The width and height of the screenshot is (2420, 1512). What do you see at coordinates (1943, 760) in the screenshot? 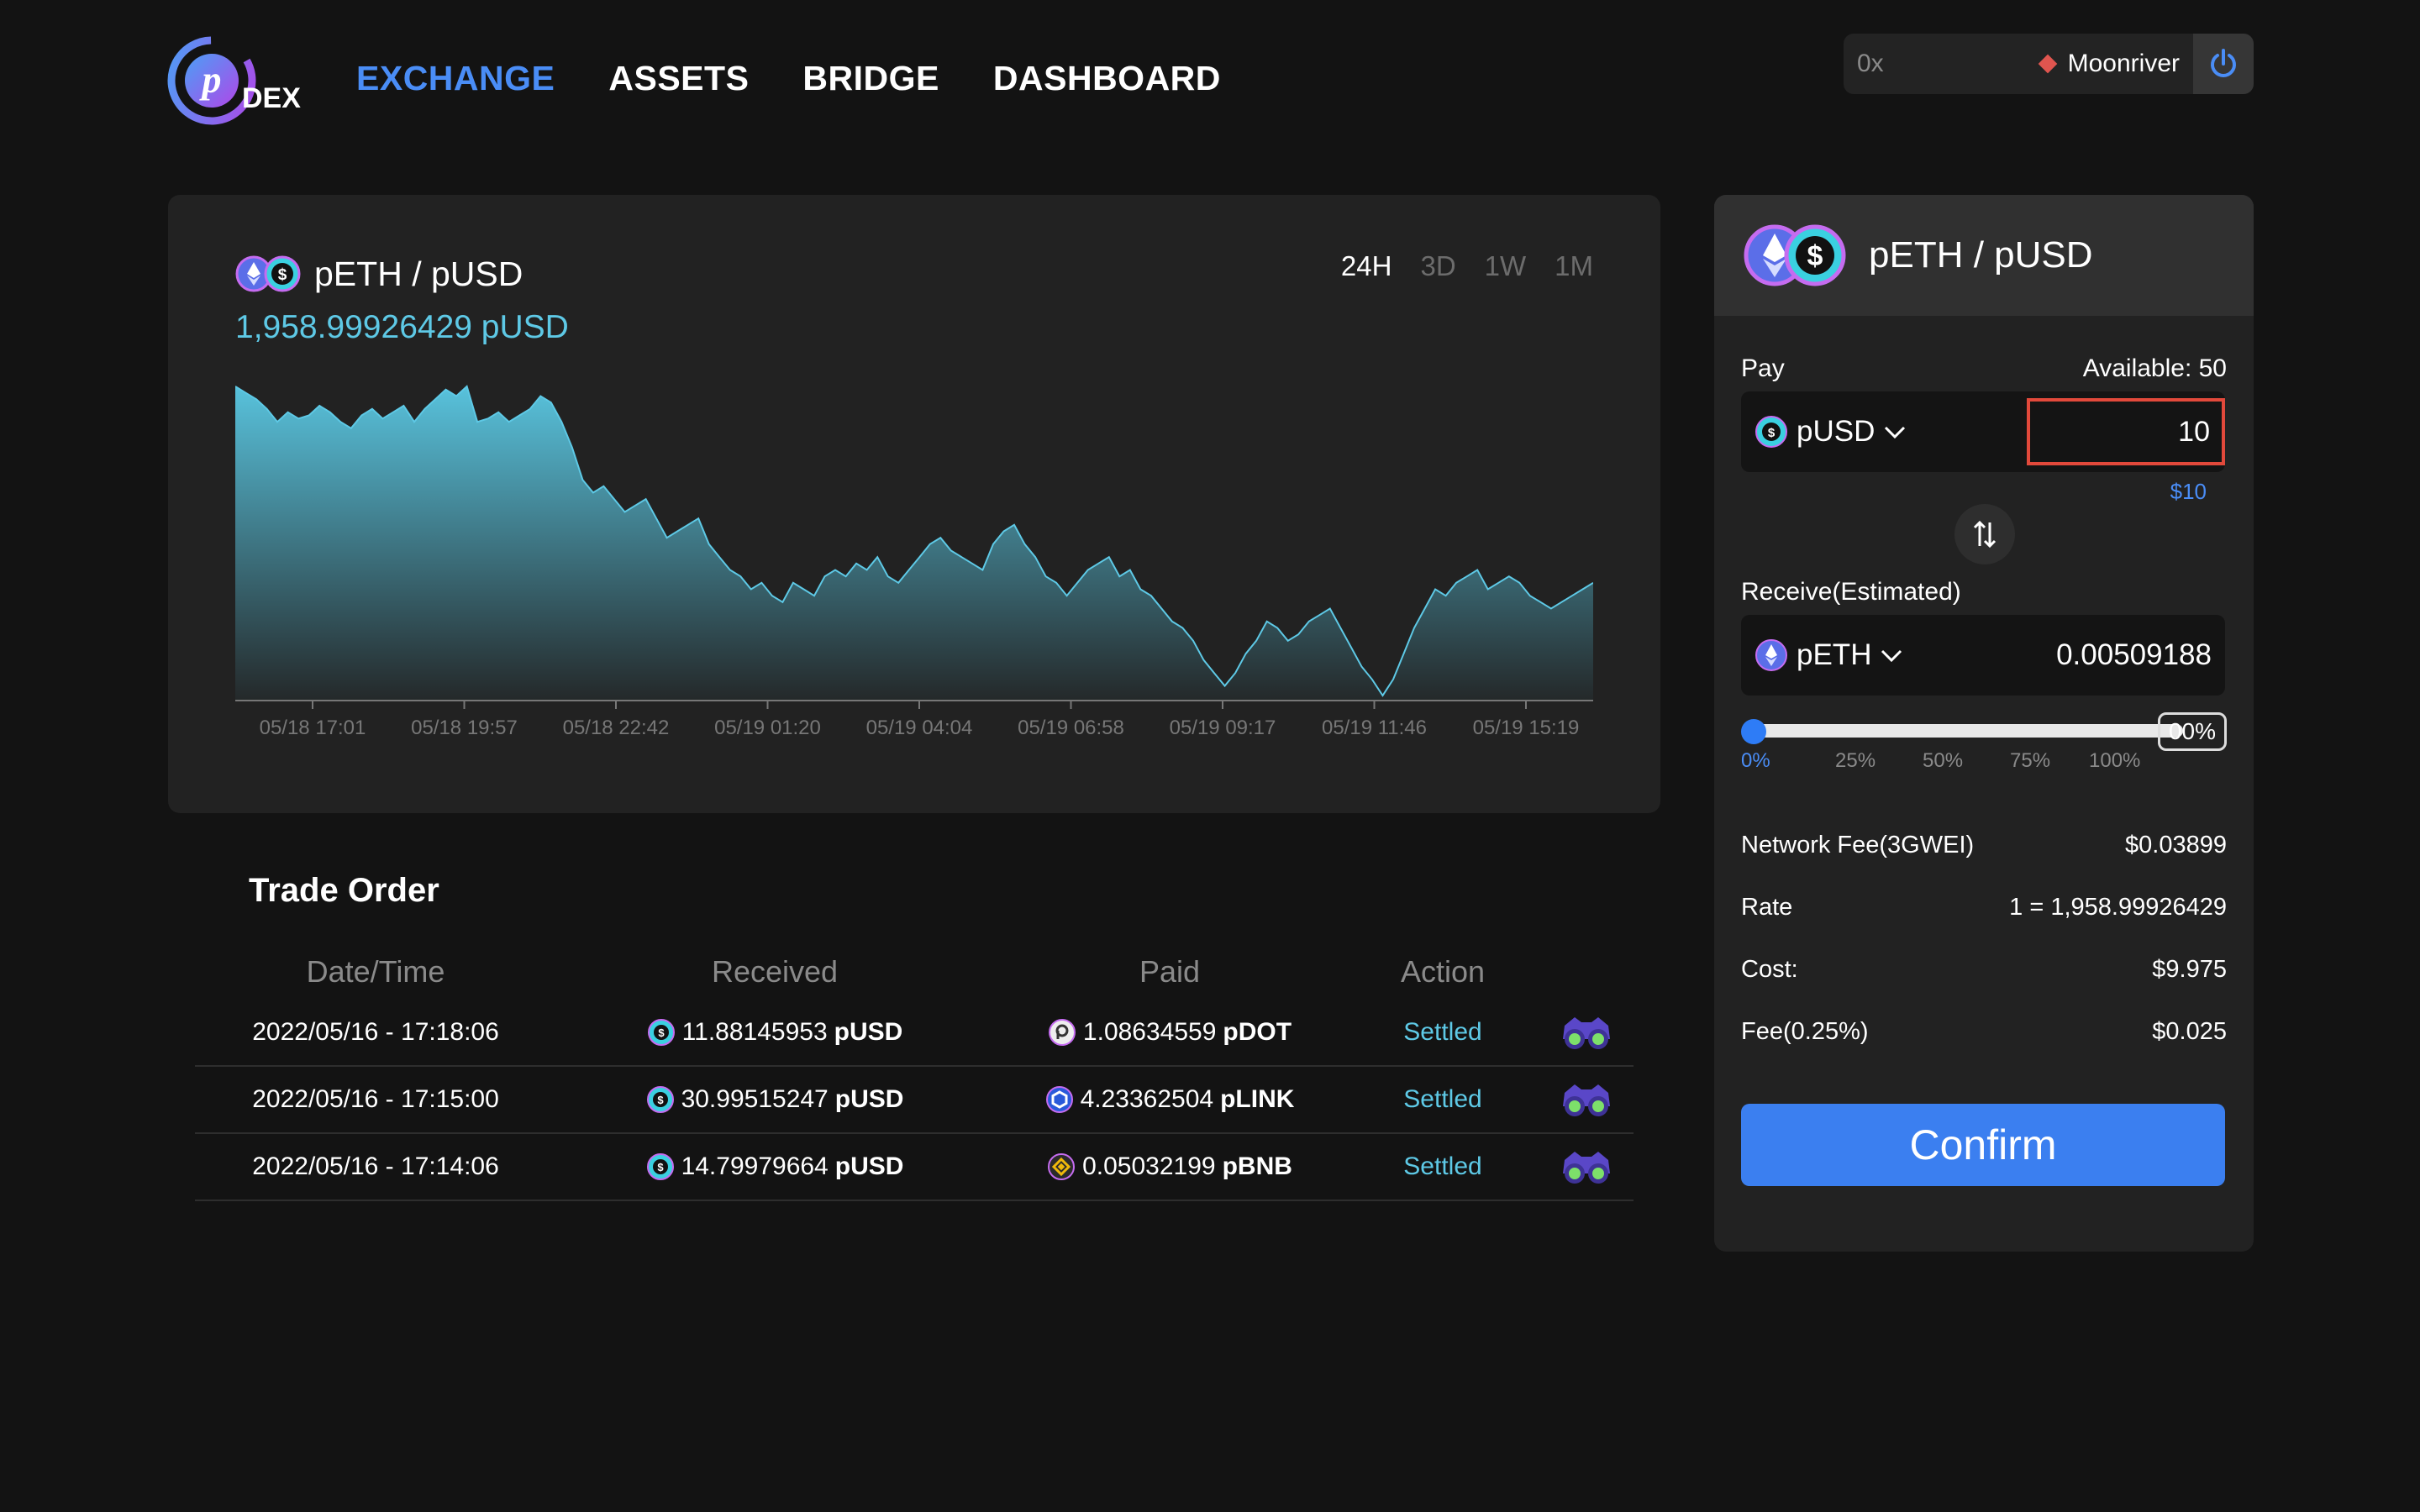
I see `tick-50: 50%` at bounding box center [1943, 760].